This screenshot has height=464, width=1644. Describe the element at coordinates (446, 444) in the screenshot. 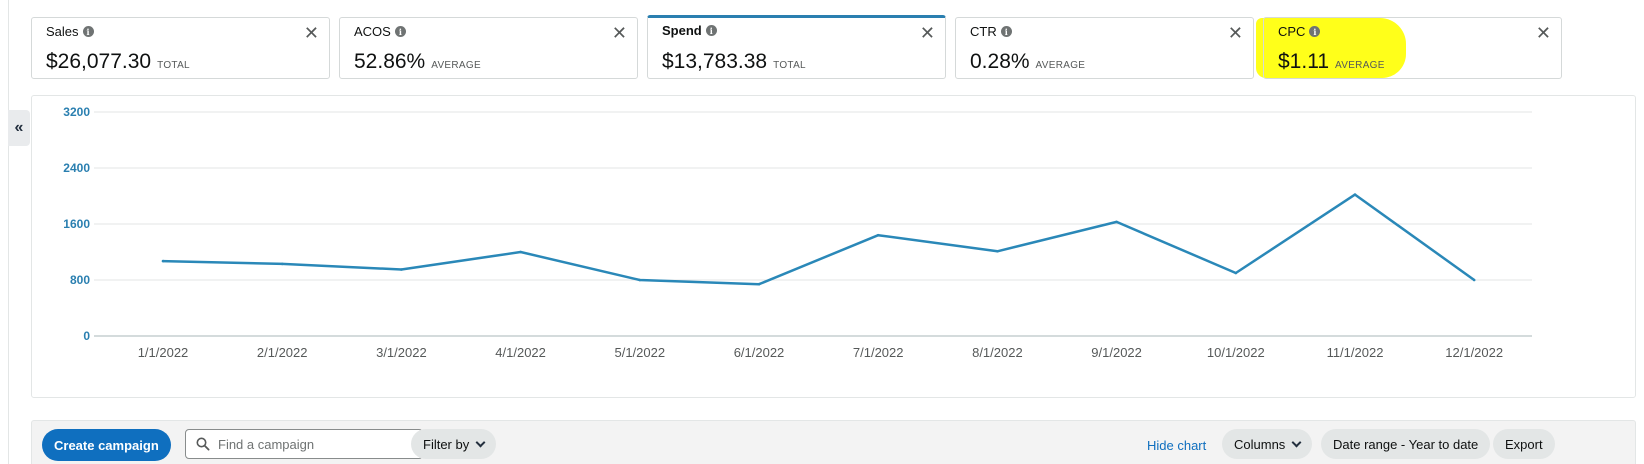

I see `filter-by-label: Filter by` at that location.